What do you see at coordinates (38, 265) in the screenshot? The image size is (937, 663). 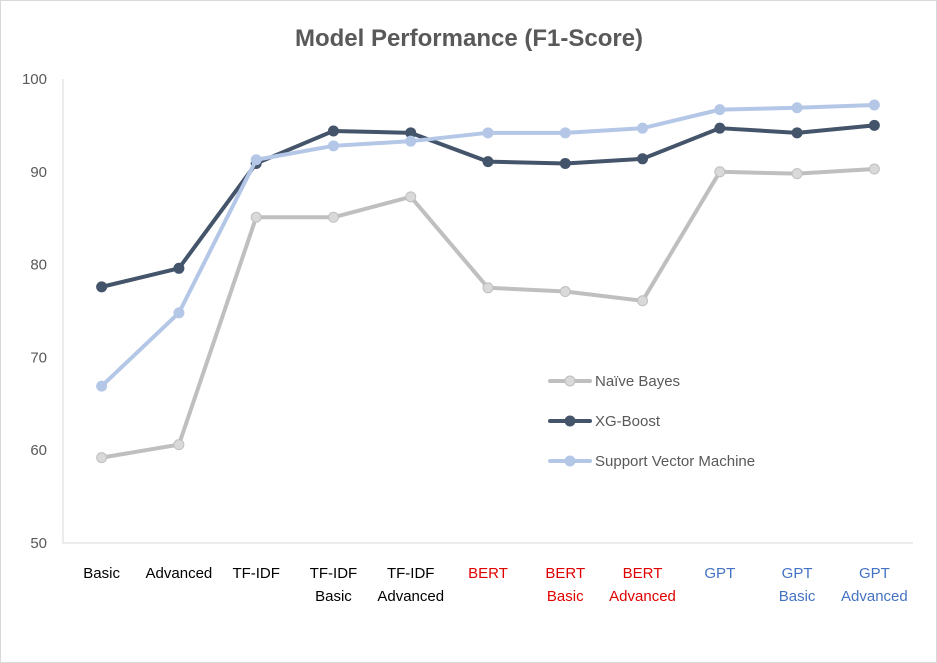 I see `y-tick-label: 80` at bounding box center [38, 265].